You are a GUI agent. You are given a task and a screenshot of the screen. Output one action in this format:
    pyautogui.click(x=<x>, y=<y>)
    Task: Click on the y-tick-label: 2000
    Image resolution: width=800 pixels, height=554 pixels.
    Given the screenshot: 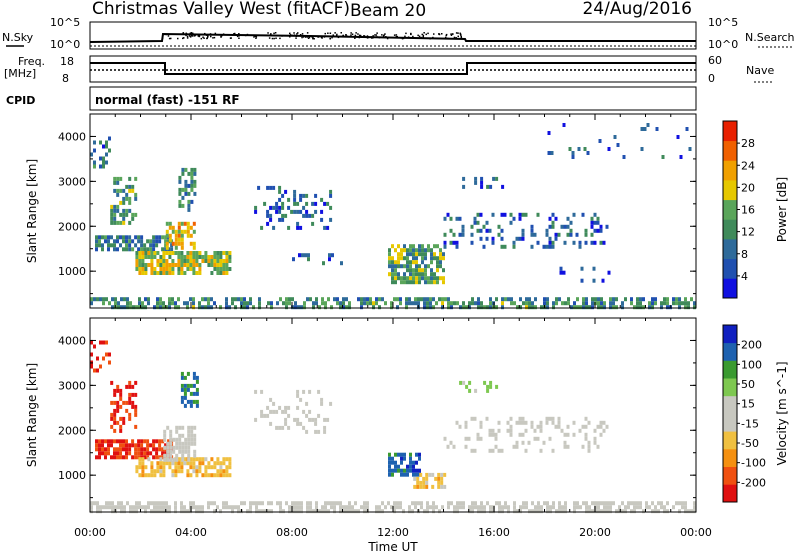 What is the action you would take?
    pyautogui.click(x=72, y=226)
    